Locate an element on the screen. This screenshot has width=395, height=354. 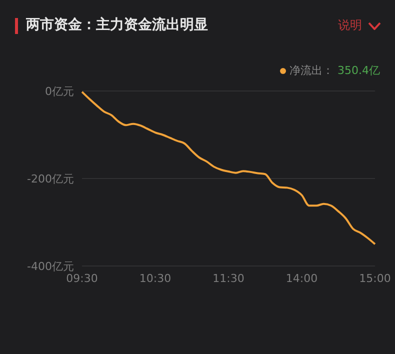
x-tick-label: 10:30 is located at coordinates (155, 278).